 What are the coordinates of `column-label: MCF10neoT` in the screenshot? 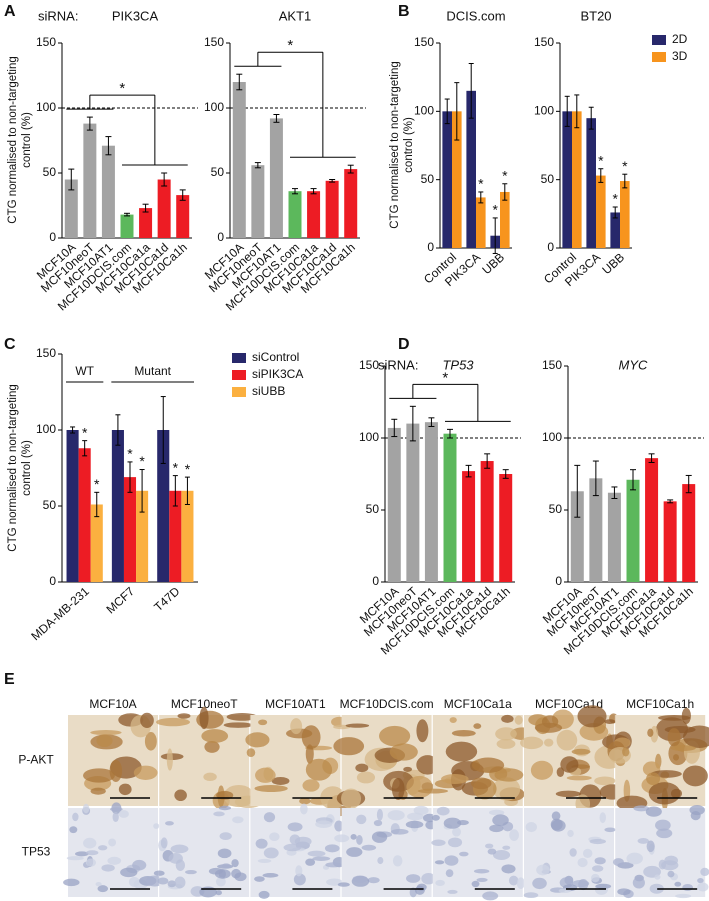 It's located at (204, 704).